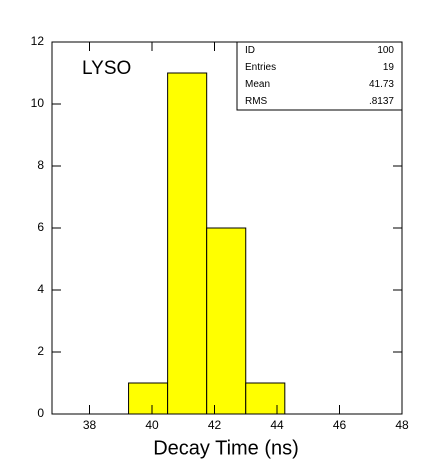  Describe the element at coordinates (38, 41) in the screenshot. I see `y-tick-label: 12` at that location.